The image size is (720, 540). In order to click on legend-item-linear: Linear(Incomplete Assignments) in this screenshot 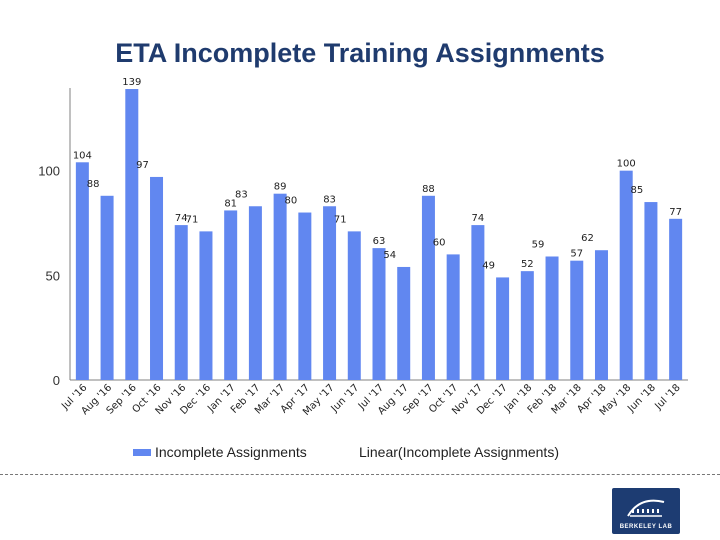, I will do `click(459, 452)`.